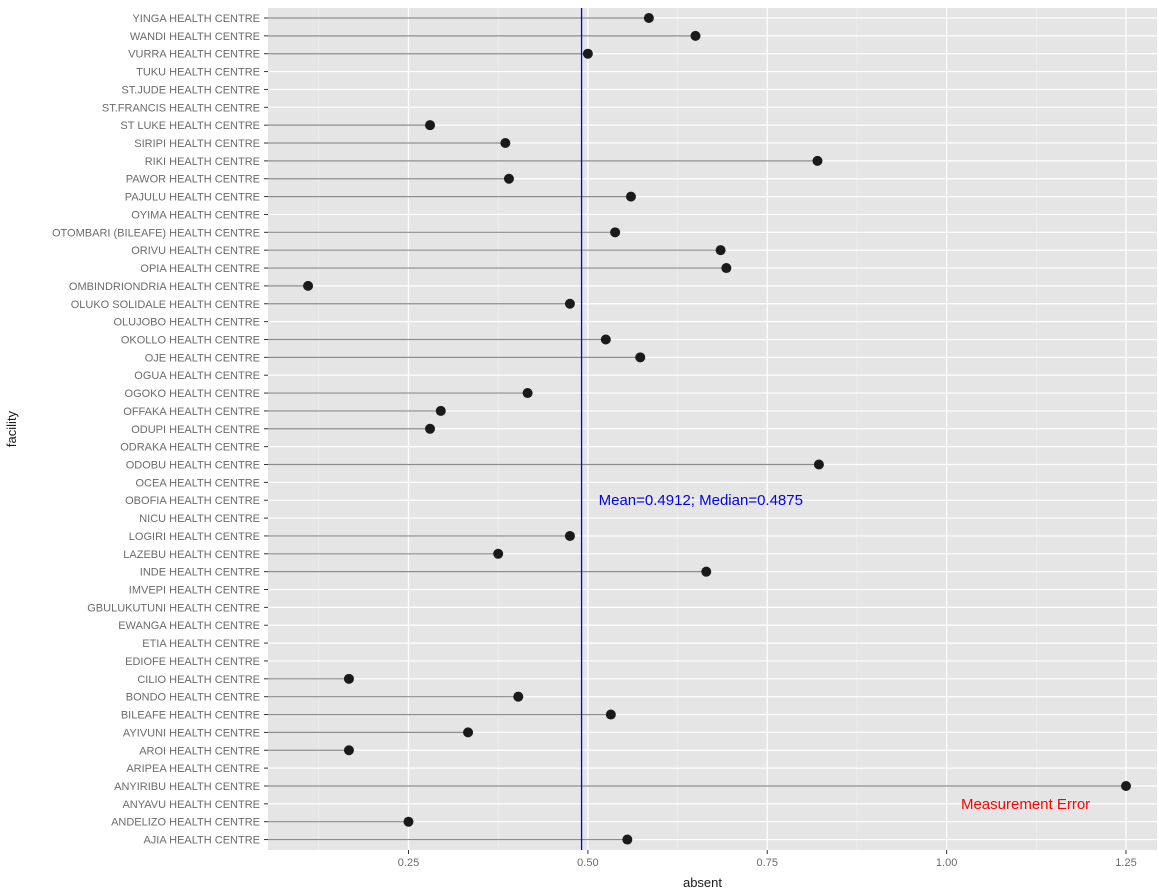  I want to click on y-tick-label: CILIO HEALTH CENTRE, so click(198, 680).